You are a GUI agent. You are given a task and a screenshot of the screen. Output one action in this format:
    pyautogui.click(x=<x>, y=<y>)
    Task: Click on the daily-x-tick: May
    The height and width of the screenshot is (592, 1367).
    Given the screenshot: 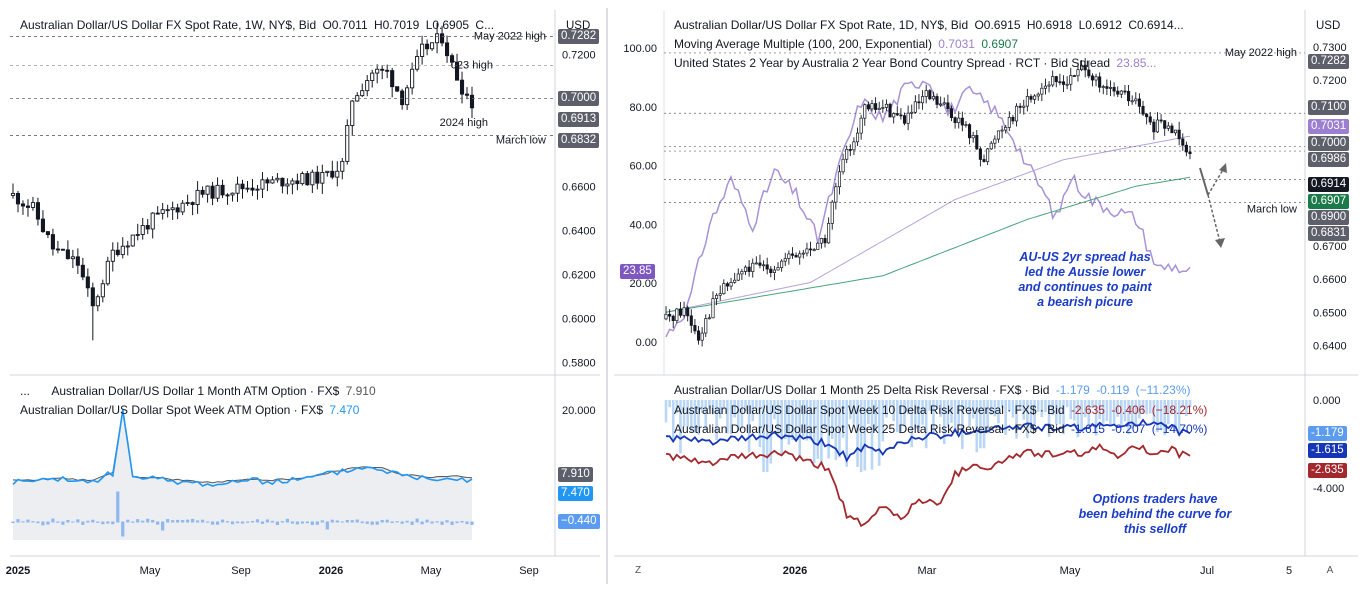 What is the action you would take?
    pyautogui.click(x=1070, y=571)
    